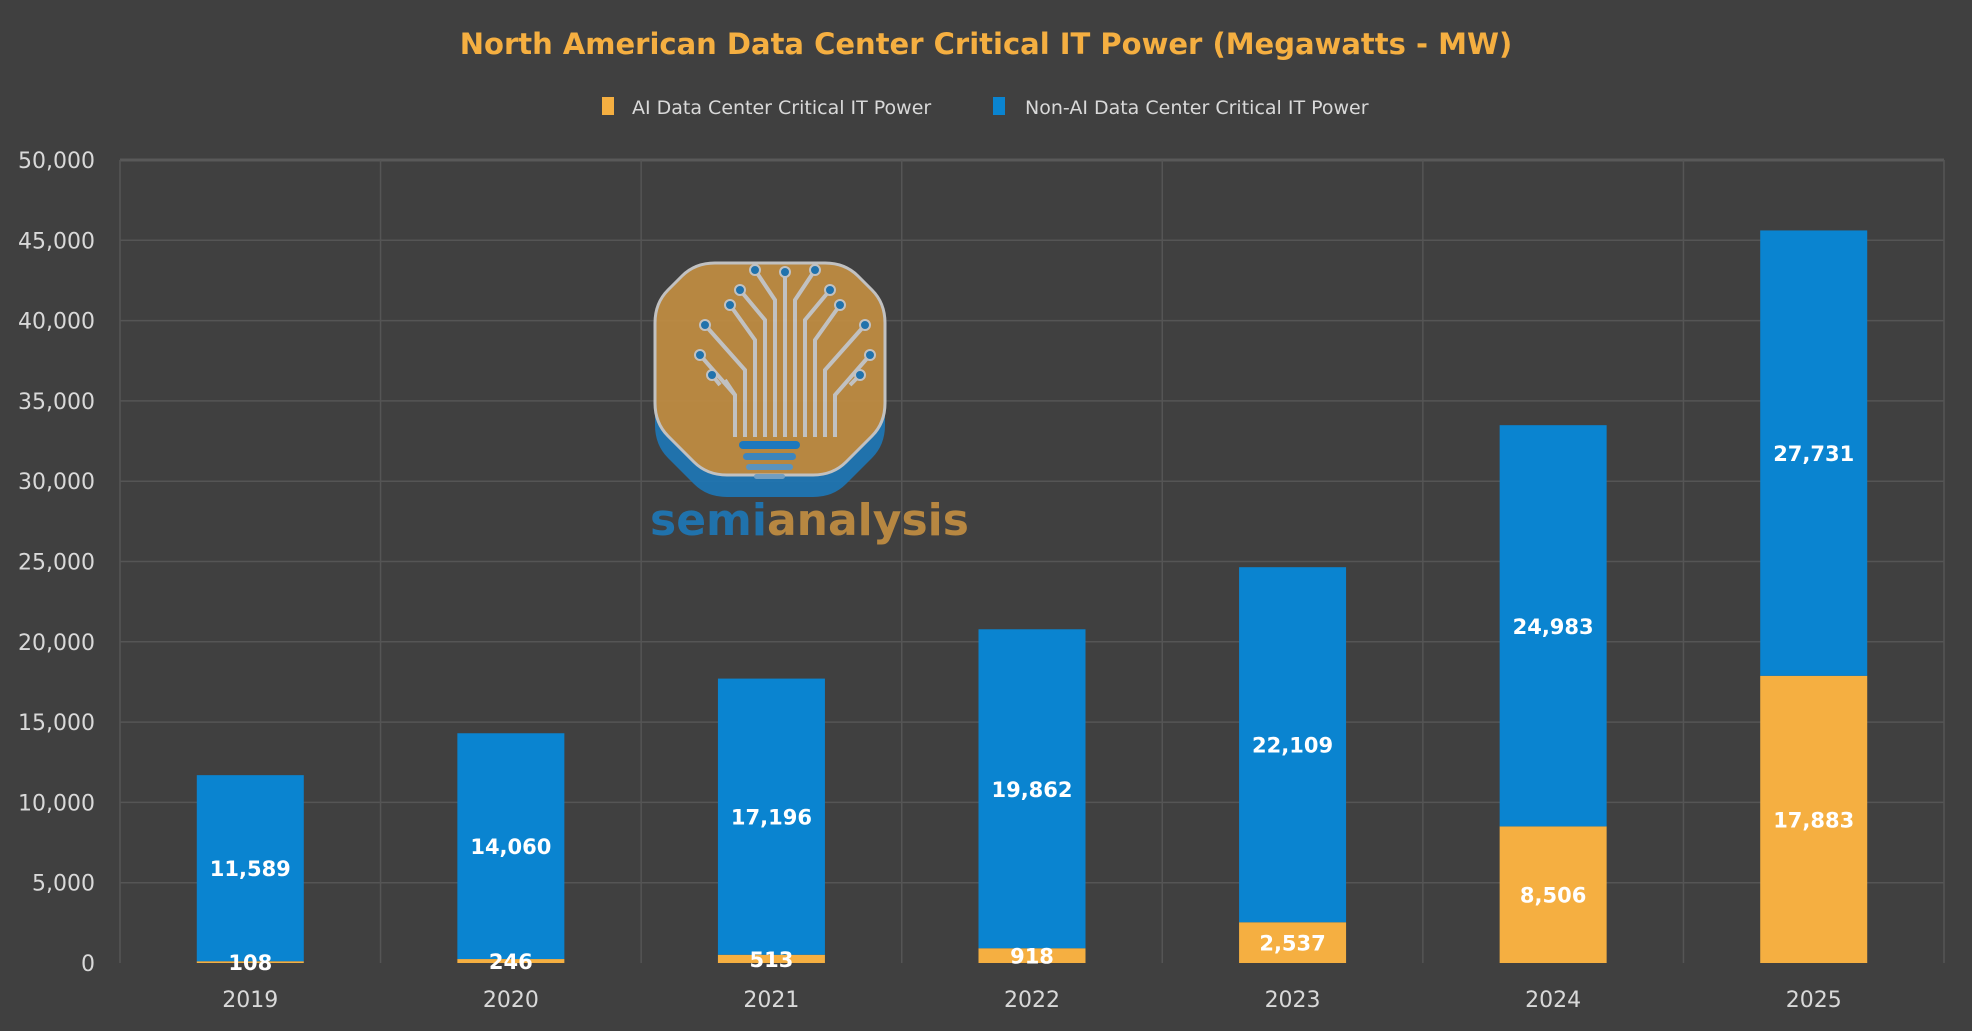  Describe the element at coordinates (1814, 1000) in the screenshot. I see `x-tick-label: 2025` at that location.